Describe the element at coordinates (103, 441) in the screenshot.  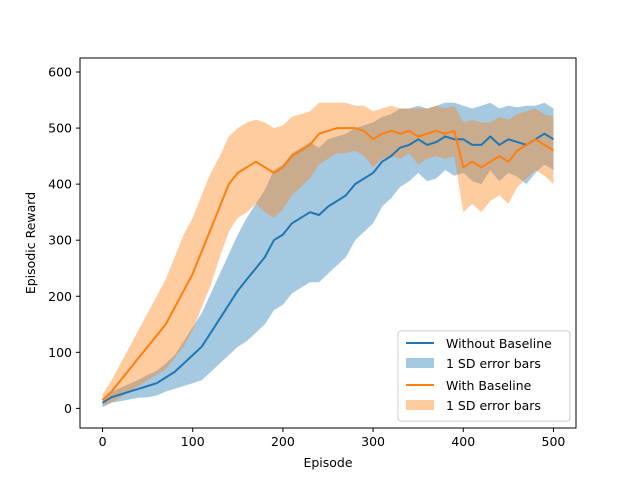
I see `x-tick-label: 0` at that location.